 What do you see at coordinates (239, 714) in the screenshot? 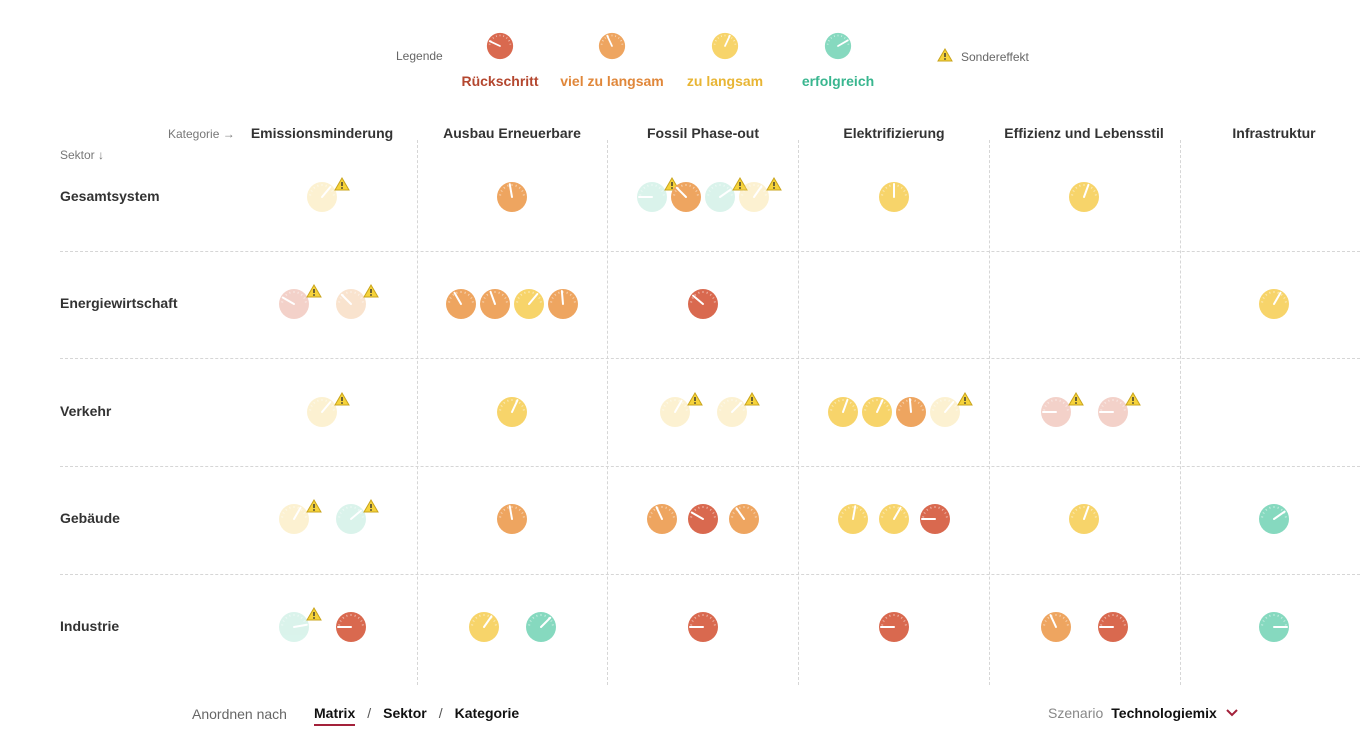
I see `arrange-label: Anordnen nach` at bounding box center [239, 714].